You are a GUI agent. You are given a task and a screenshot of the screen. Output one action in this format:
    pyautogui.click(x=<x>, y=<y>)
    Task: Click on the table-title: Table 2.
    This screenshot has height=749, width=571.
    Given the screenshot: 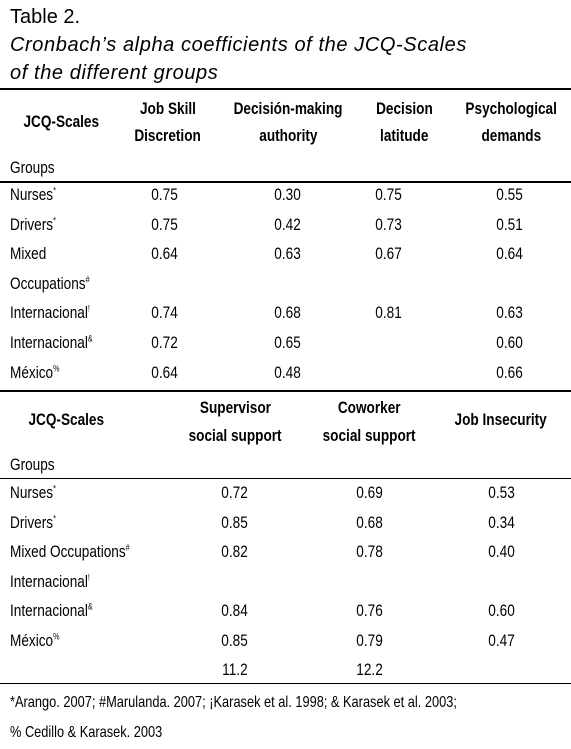 What is the action you would take?
    pyautogui.click(x=45, y=17)
    